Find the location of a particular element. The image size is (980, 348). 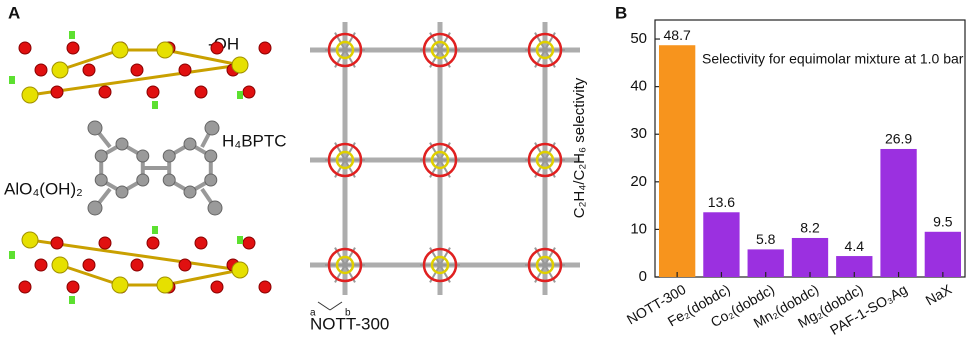

framework-label: NOTT-300 is located at coordinates (349, 323).